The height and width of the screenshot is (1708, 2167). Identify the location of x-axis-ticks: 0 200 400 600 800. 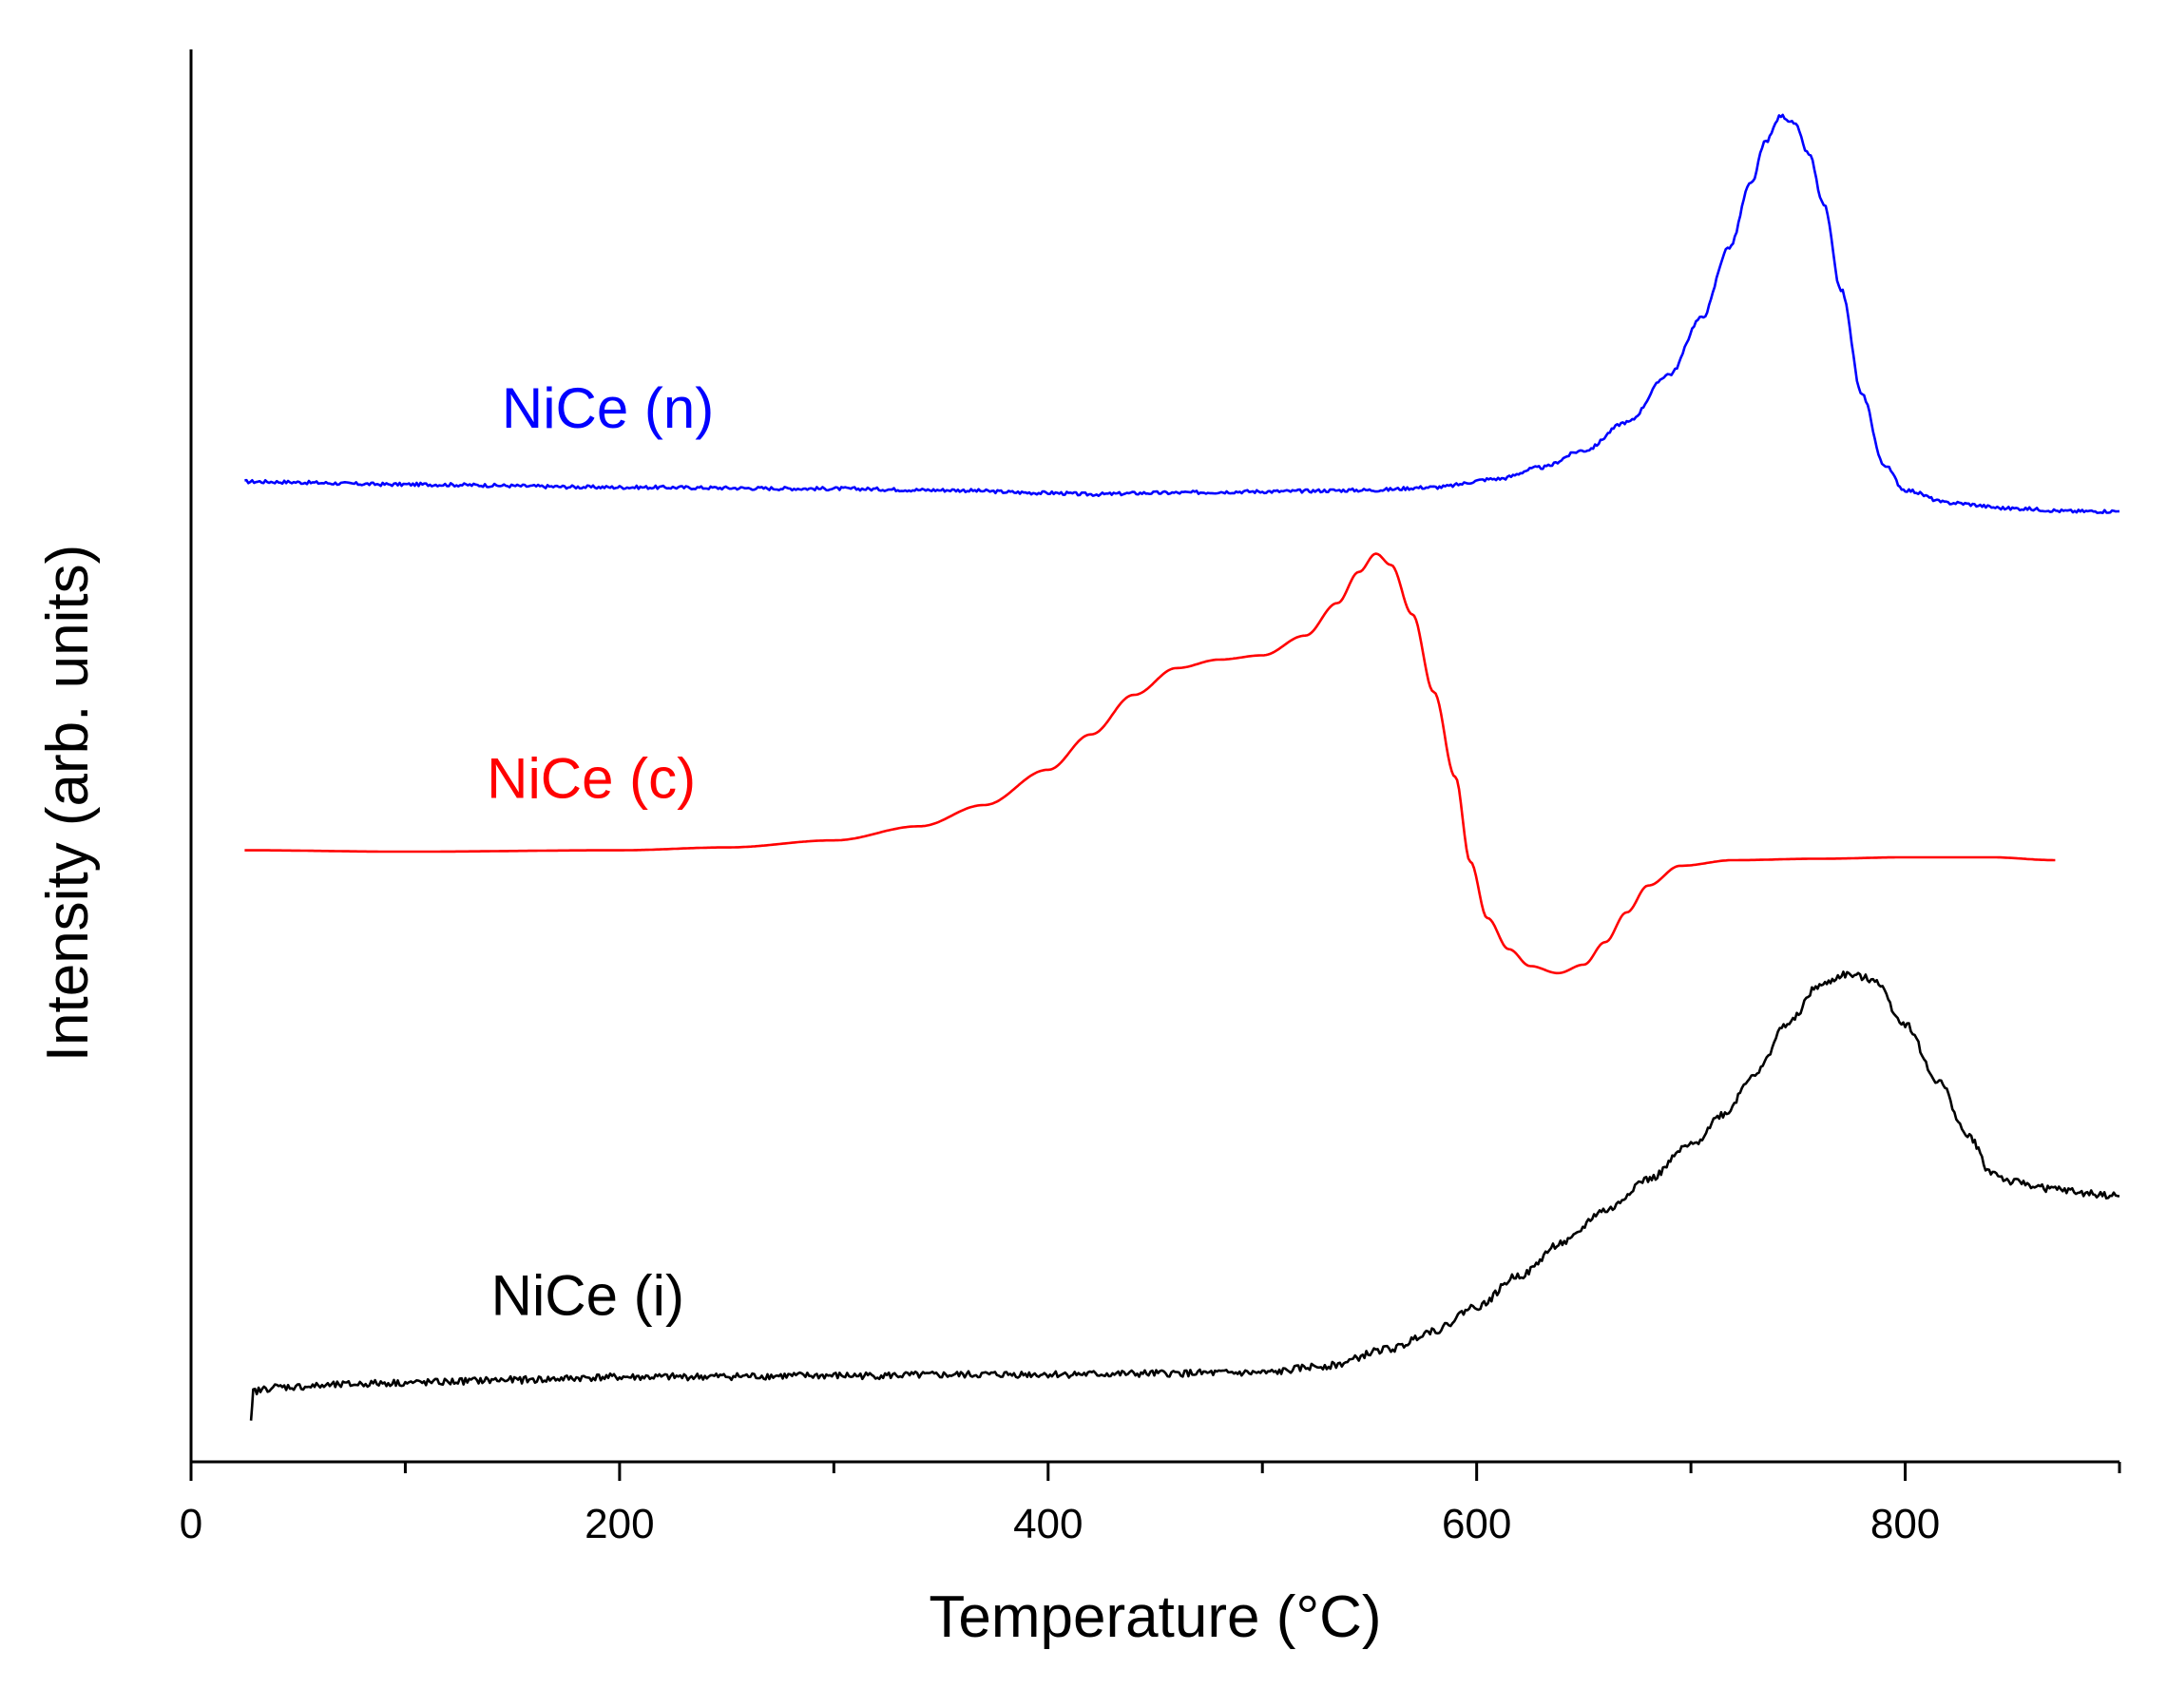
(1151, 1504).